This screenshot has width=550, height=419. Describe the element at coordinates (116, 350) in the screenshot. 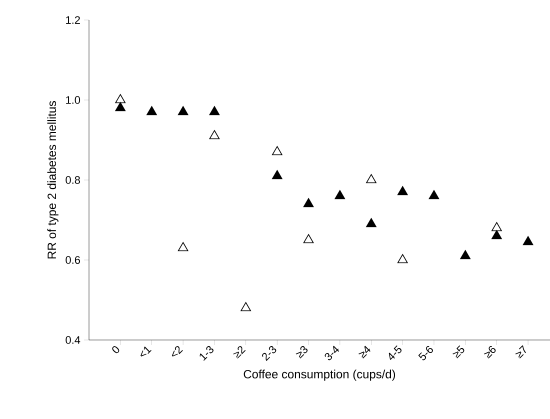

I see `x-tick-label: 0` at that location.